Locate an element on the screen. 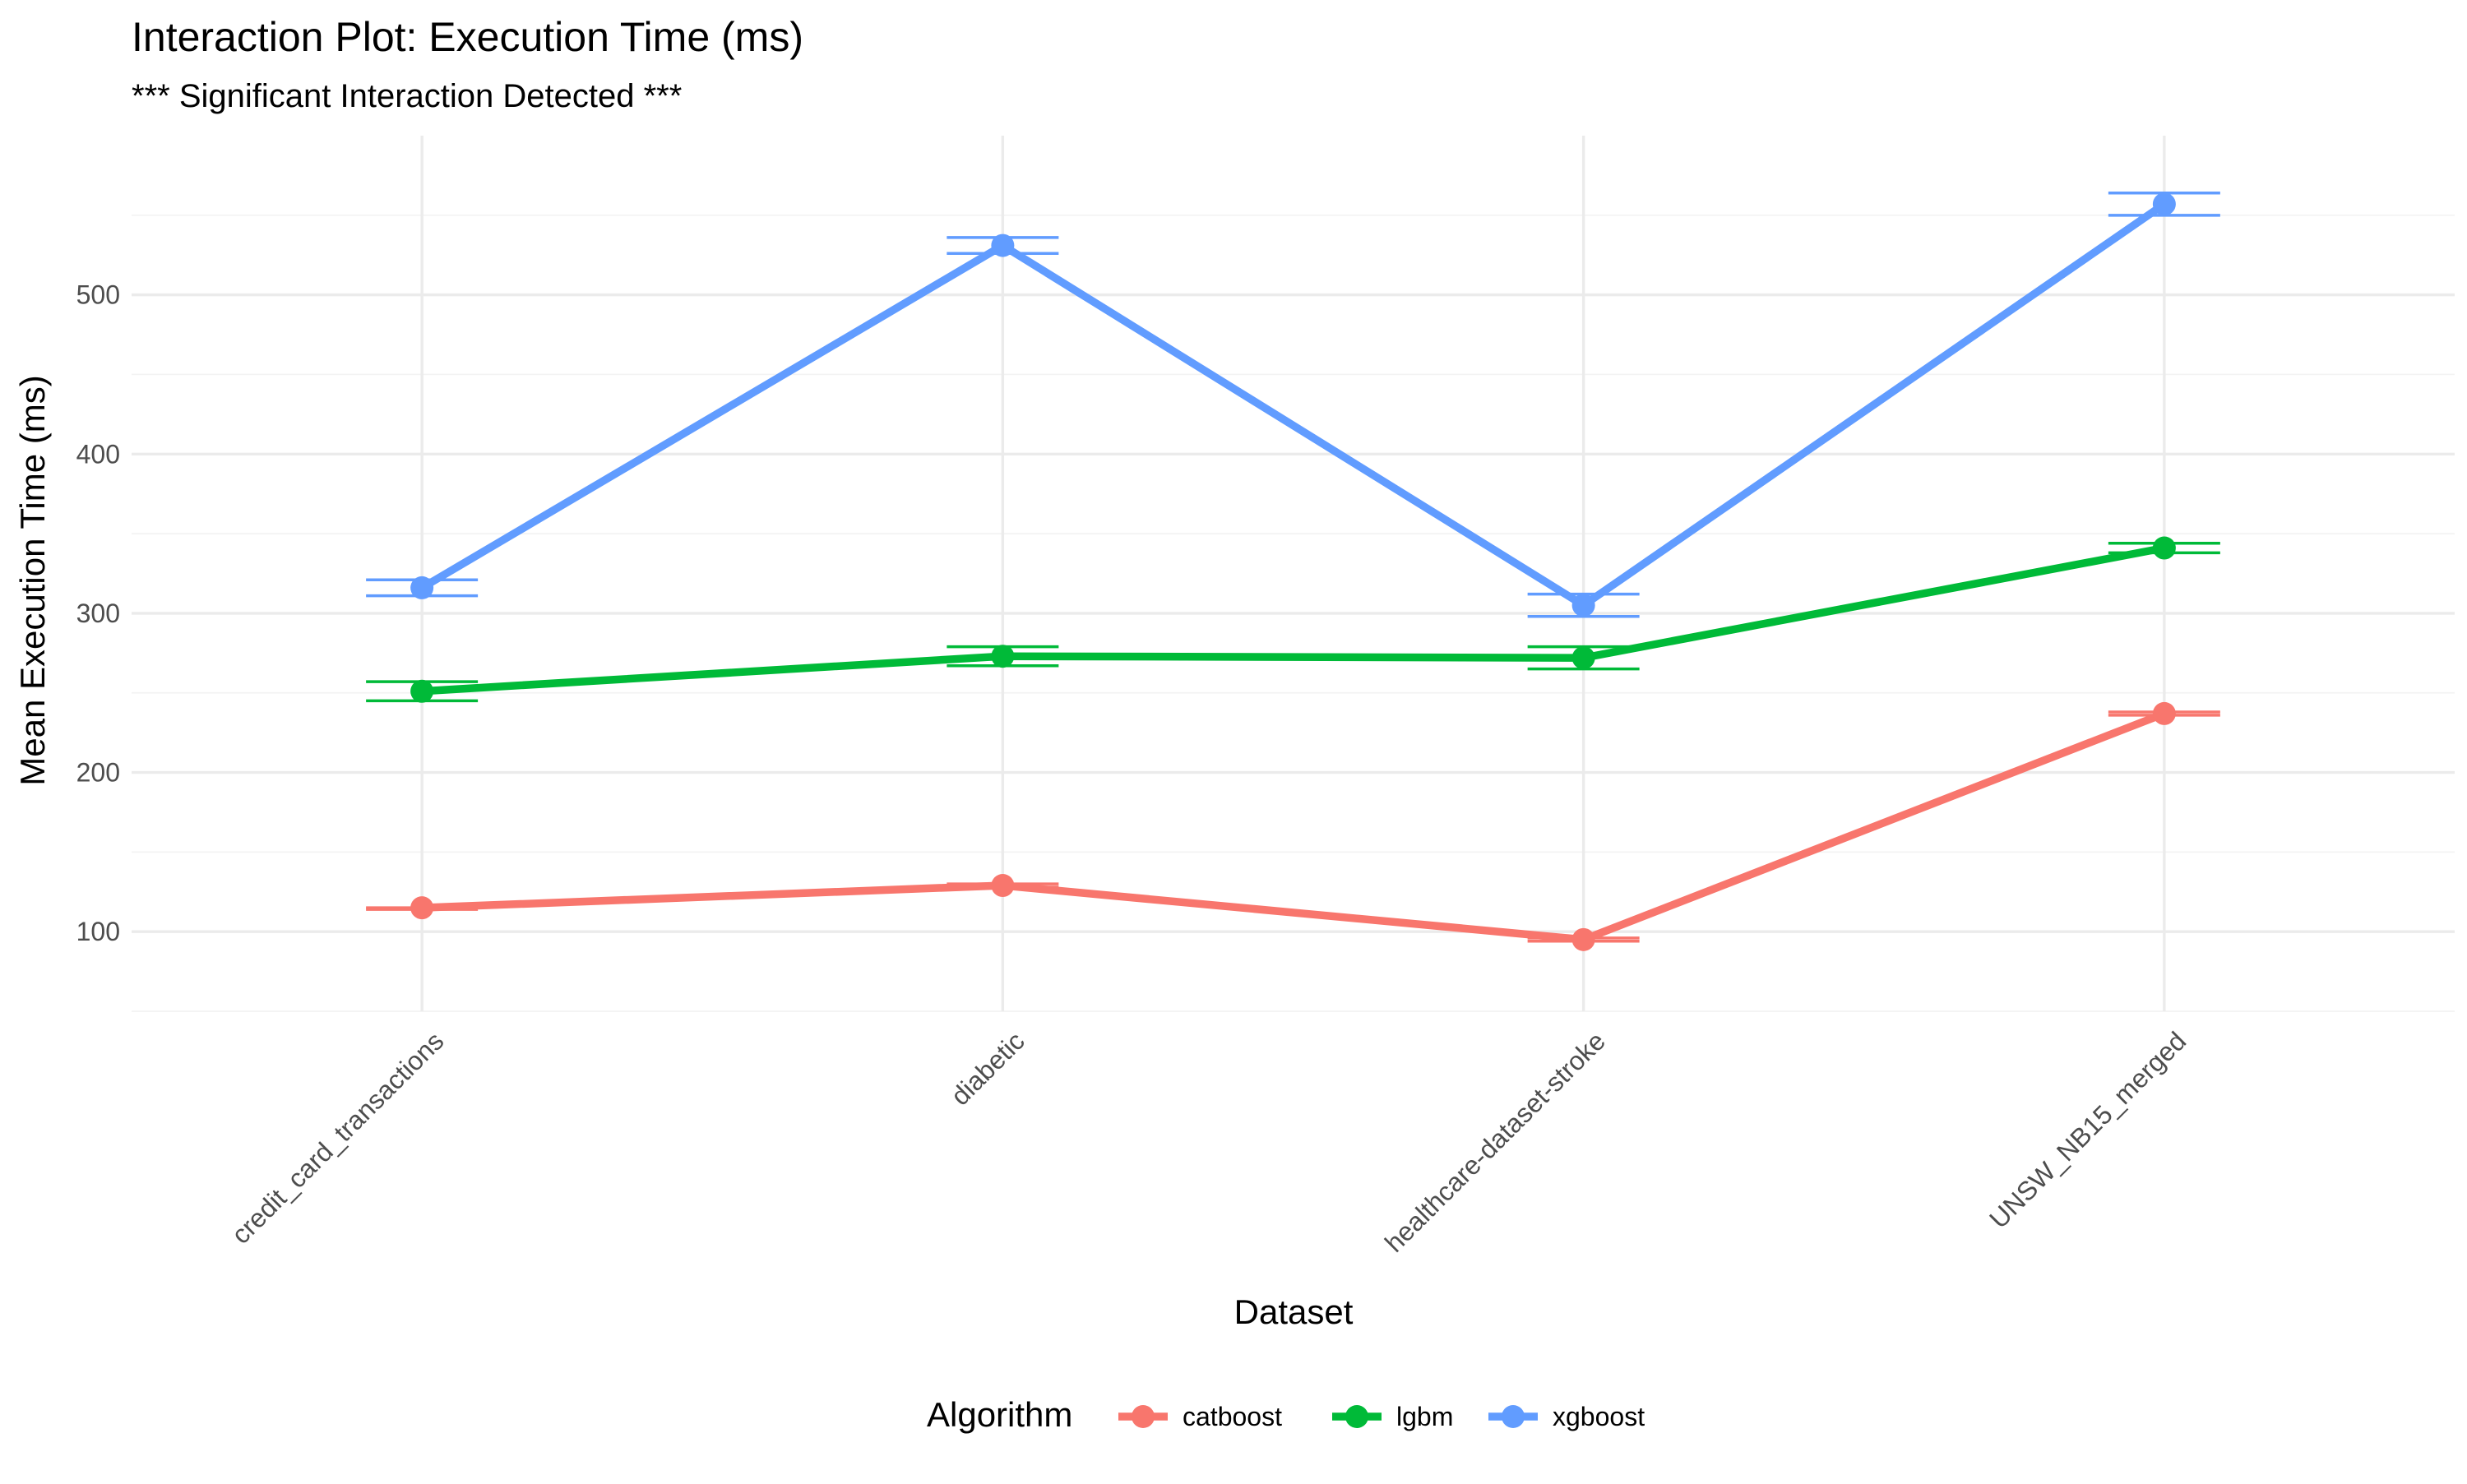 The image size is (2467, 1484). catboost-legend-label: catboost is located at coordinates (1232, 1417).